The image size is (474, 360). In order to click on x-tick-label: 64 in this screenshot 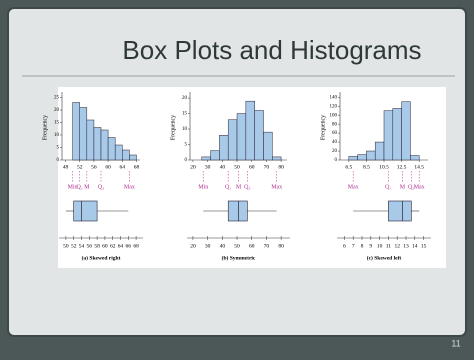, I will do `click(123, 167)`.